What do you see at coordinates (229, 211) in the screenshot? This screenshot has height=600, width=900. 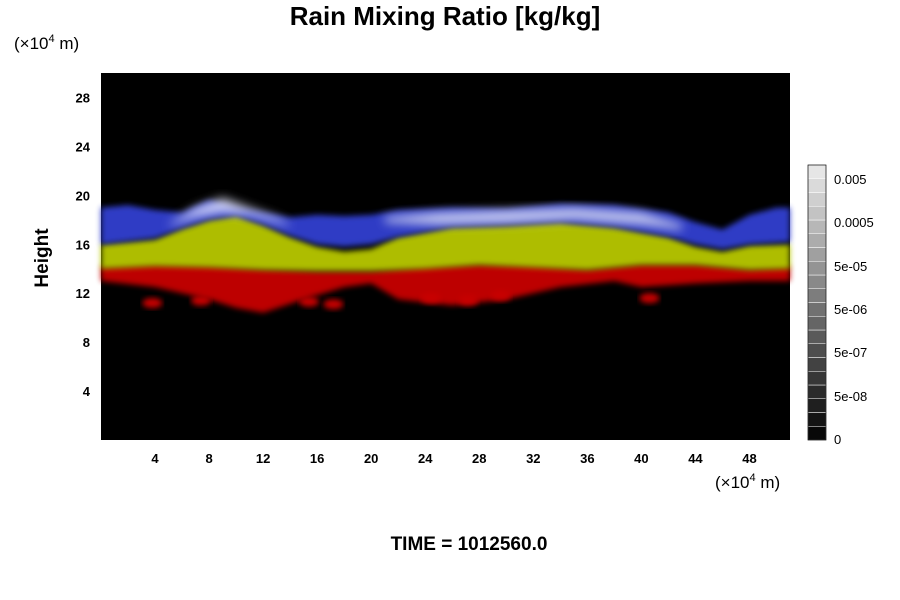 I see `band-white-top` at bounding box center [229, 211].